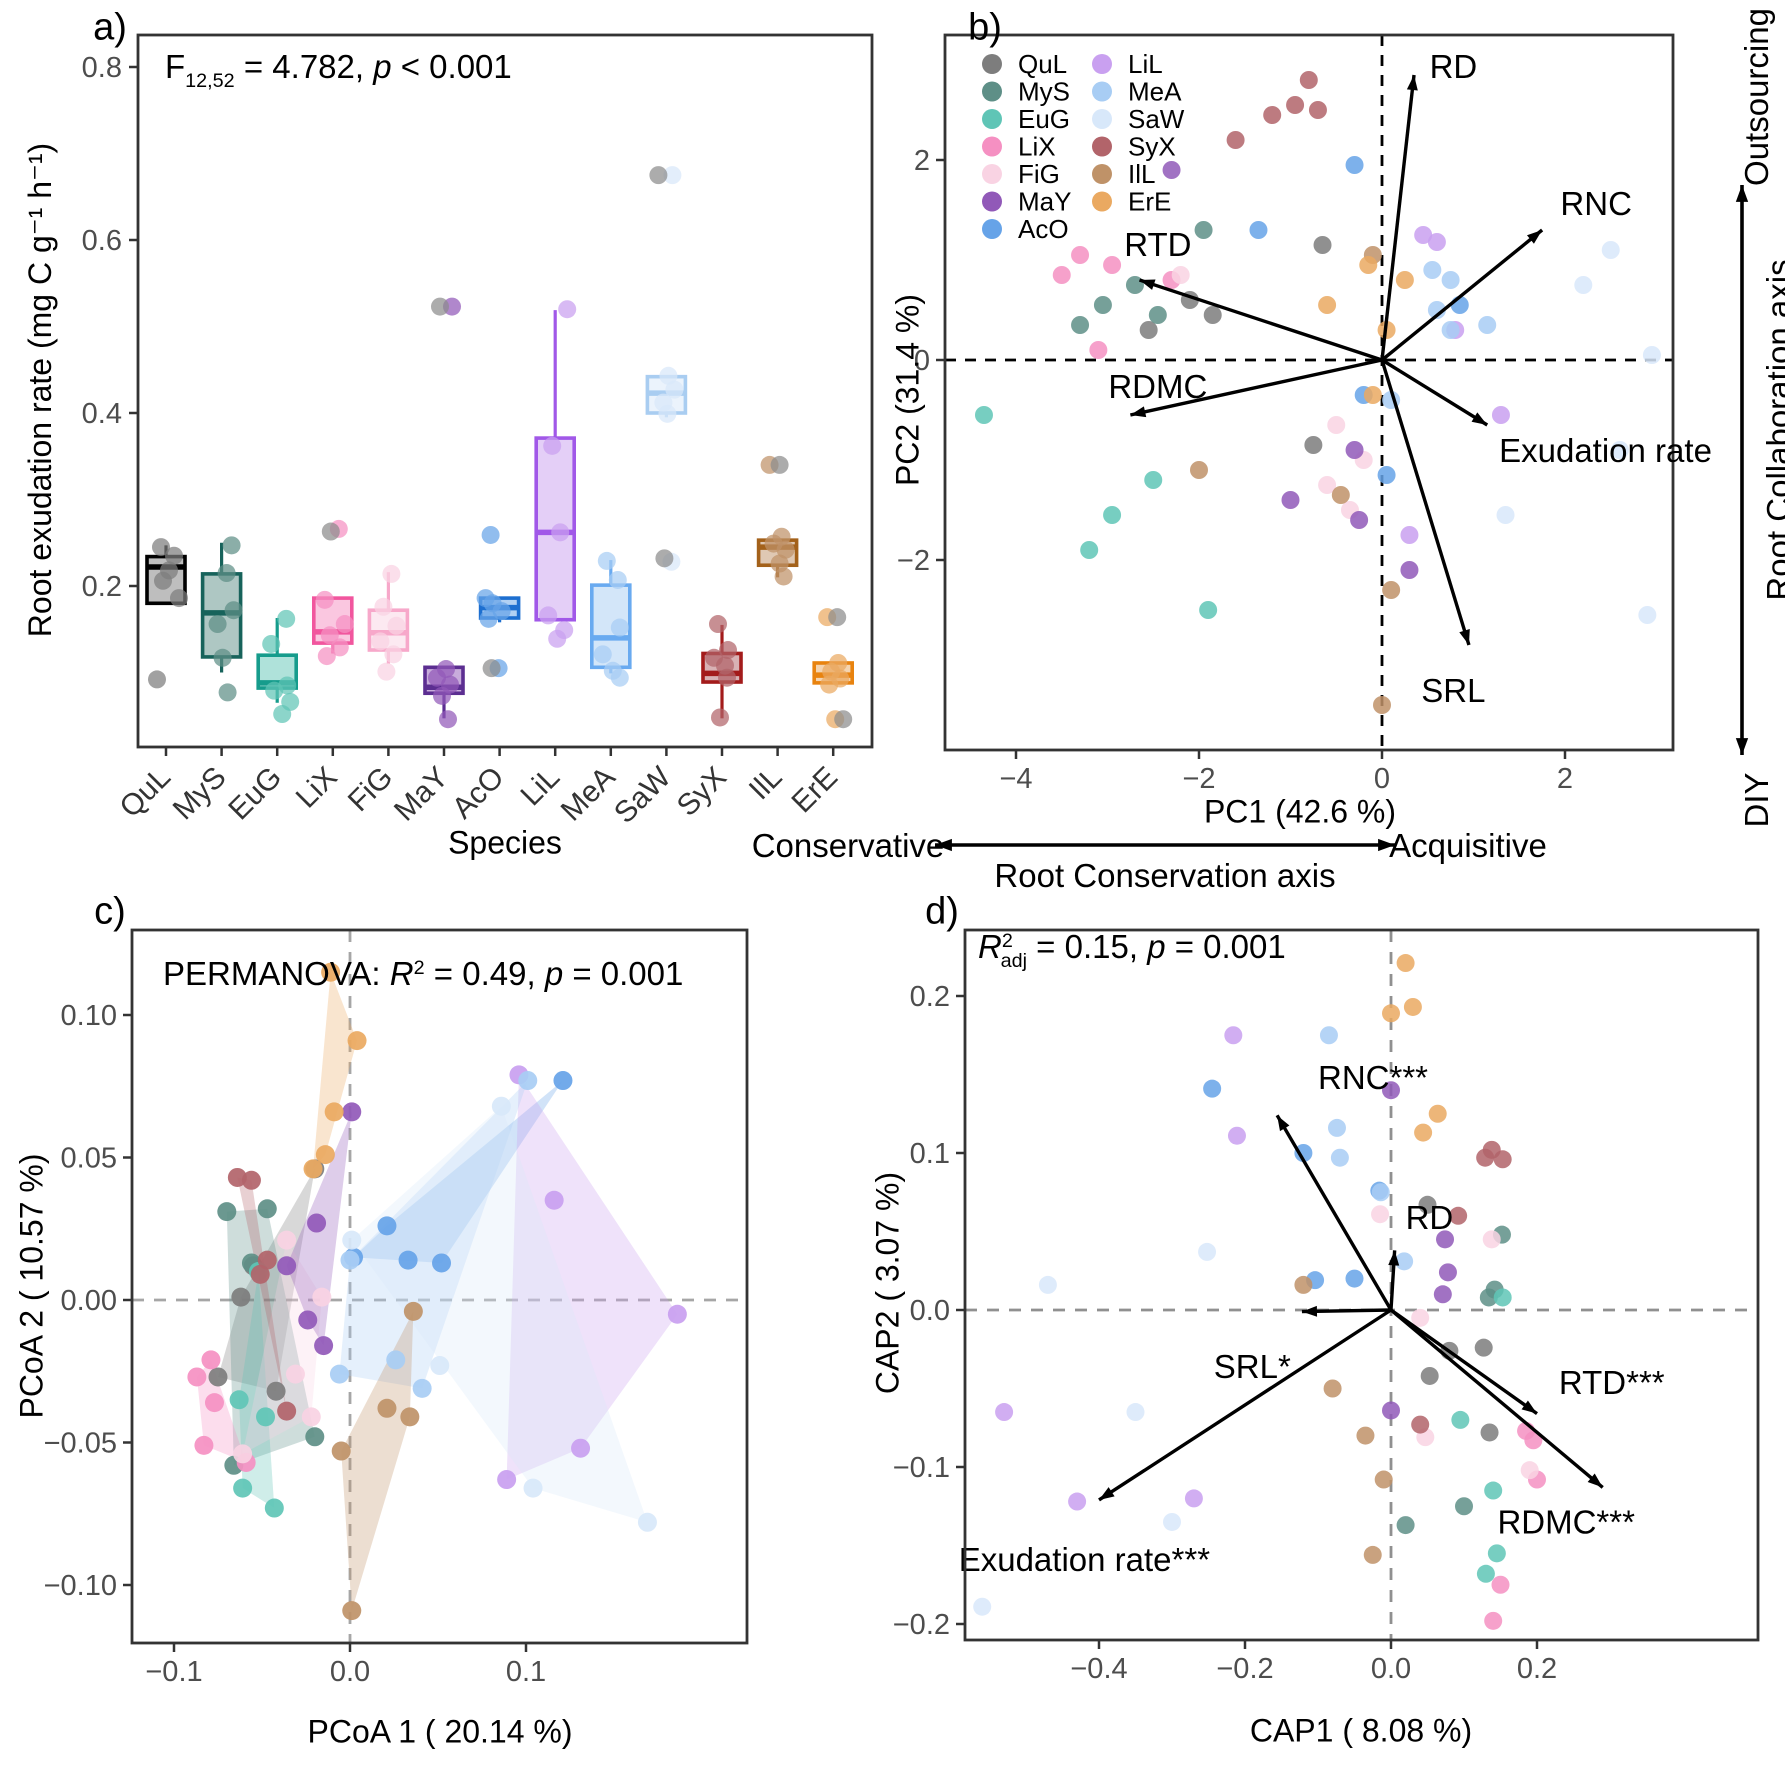  I want to click on panel-c-tag: c), so click(110, 911).